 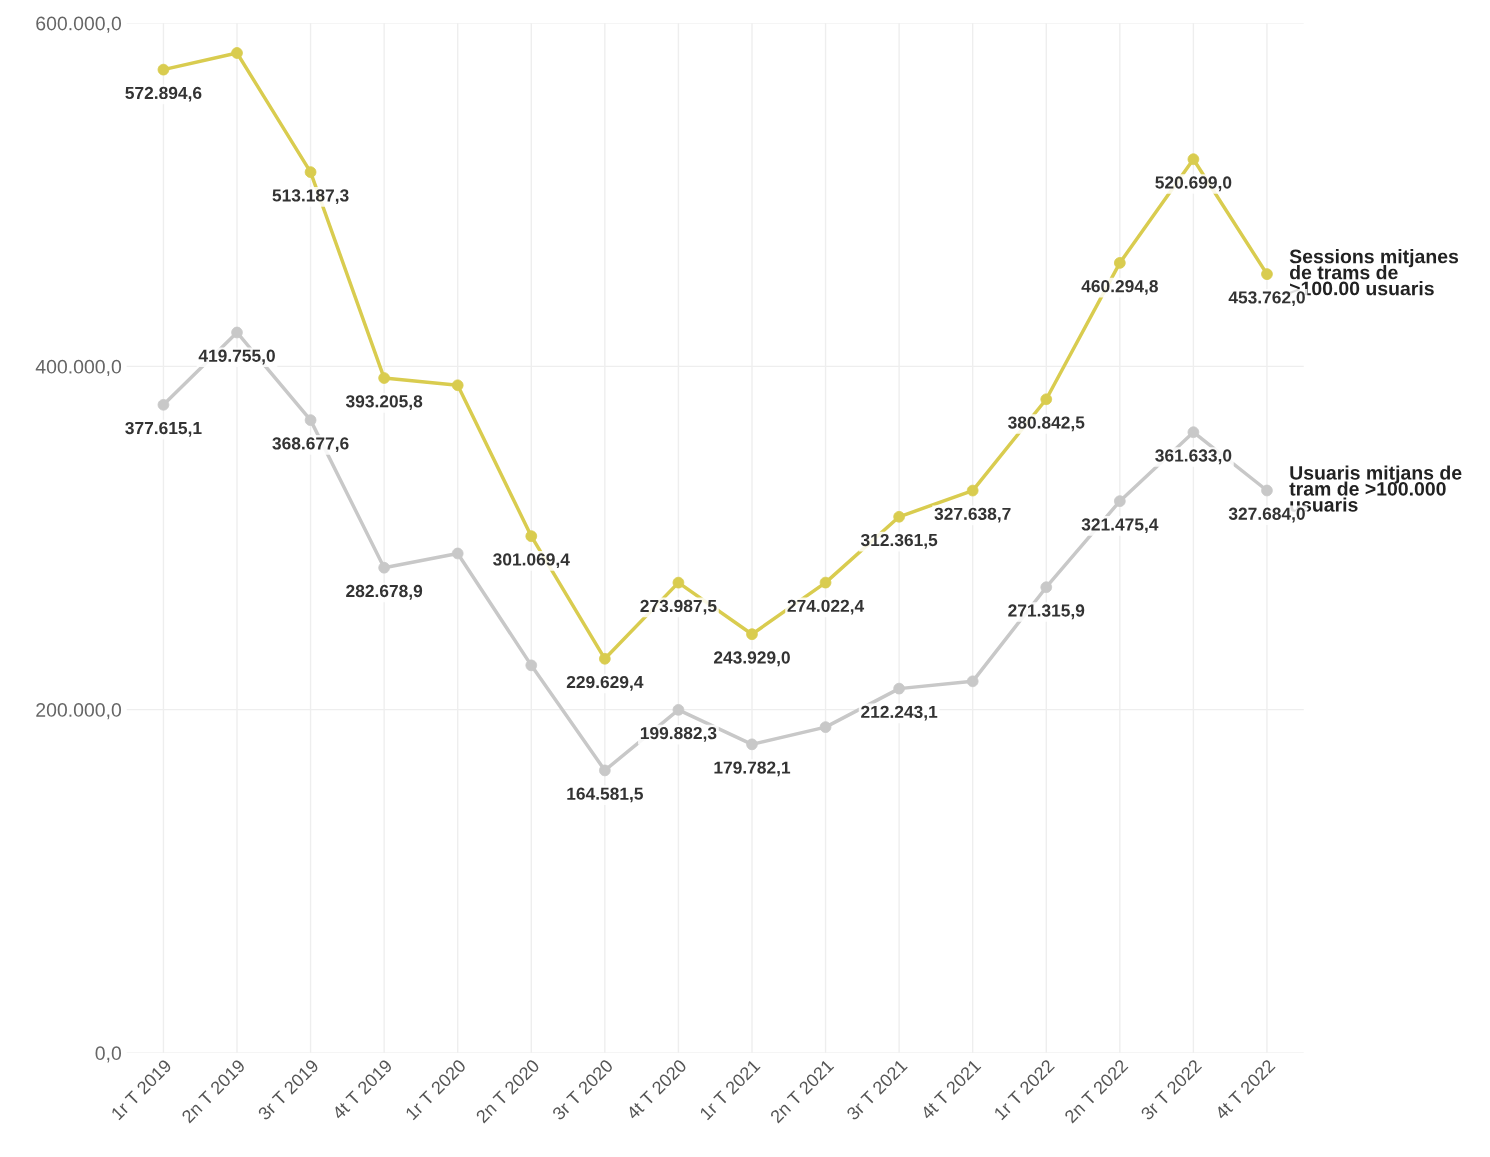 What do you see at coordinates (384, 402) in the screenshot?
I see `data-label: 393.205,8` at bounding box center [384, 402].